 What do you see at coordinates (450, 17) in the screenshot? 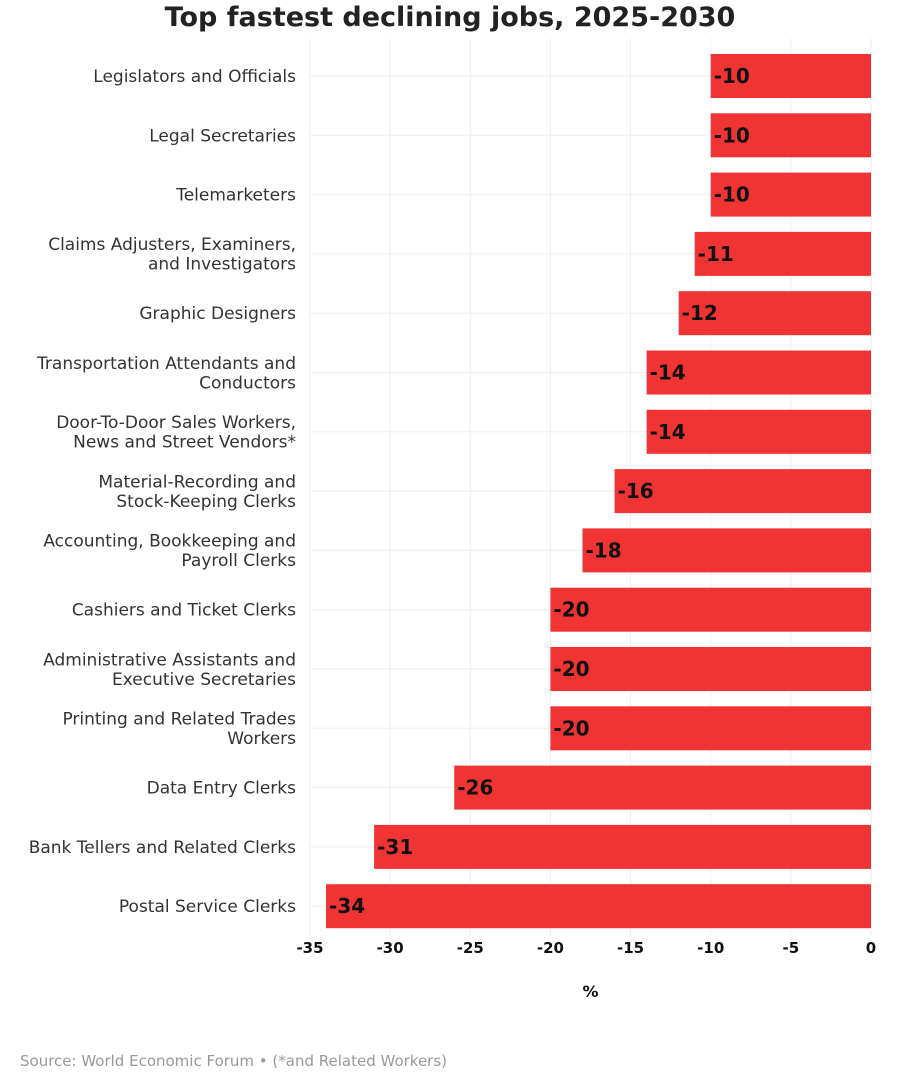
I see `chart-title: Top fastest declining jobs, 2025-2030` at bounding box center [450, 17].